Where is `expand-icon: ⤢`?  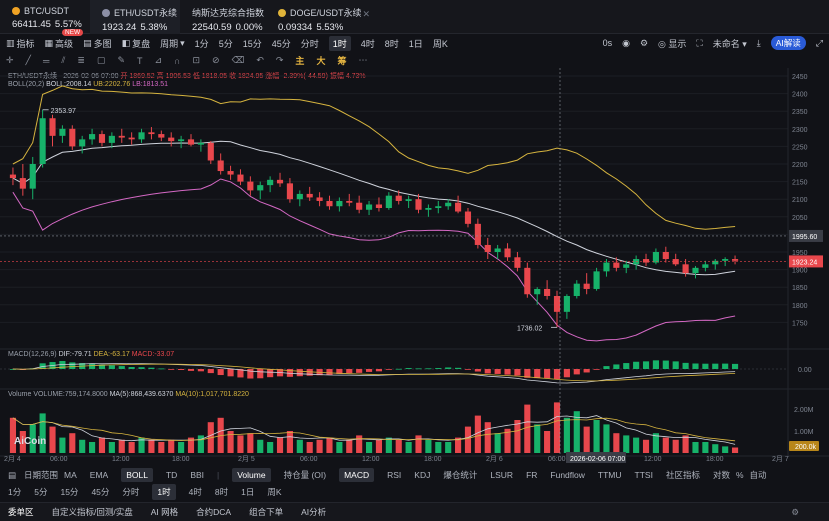 expand-icon: ⤢ is located at coordinates (819, 42).